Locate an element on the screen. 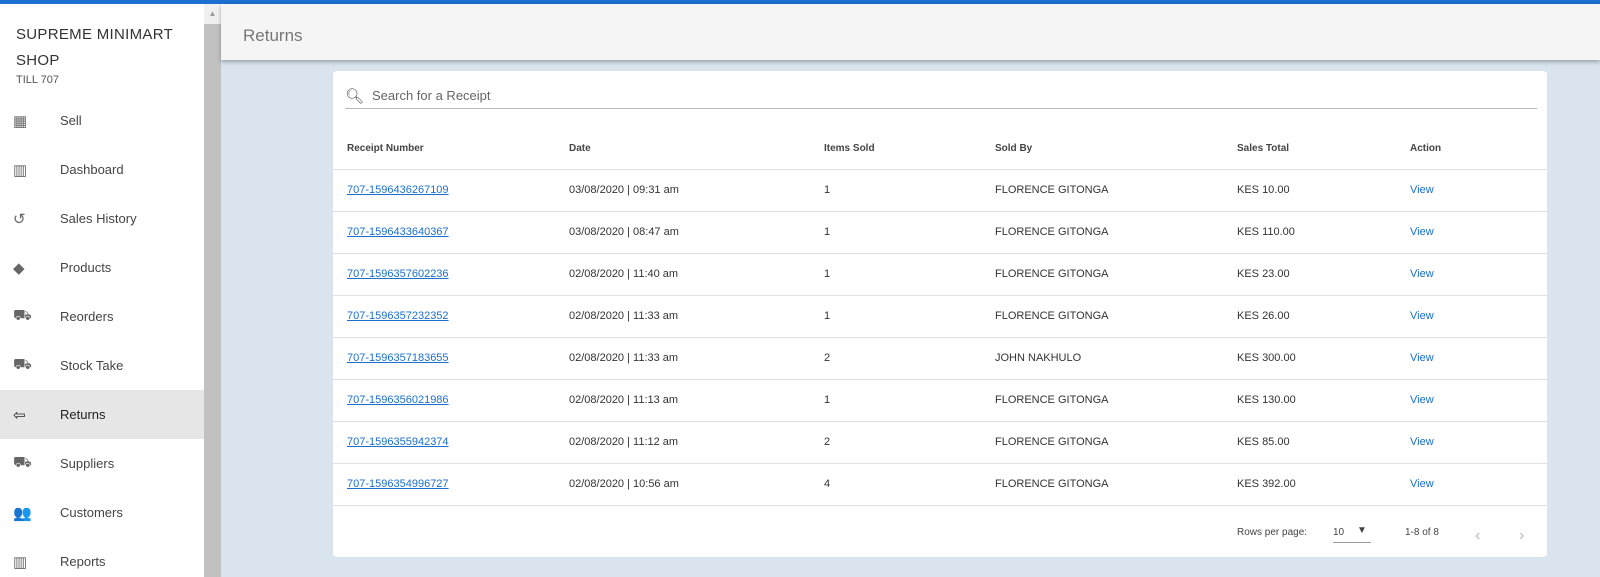 Image resolution: width=1600 pixels, height=577 pixels. sidebar-item-label: Sell is located at coordinates (71, 120).